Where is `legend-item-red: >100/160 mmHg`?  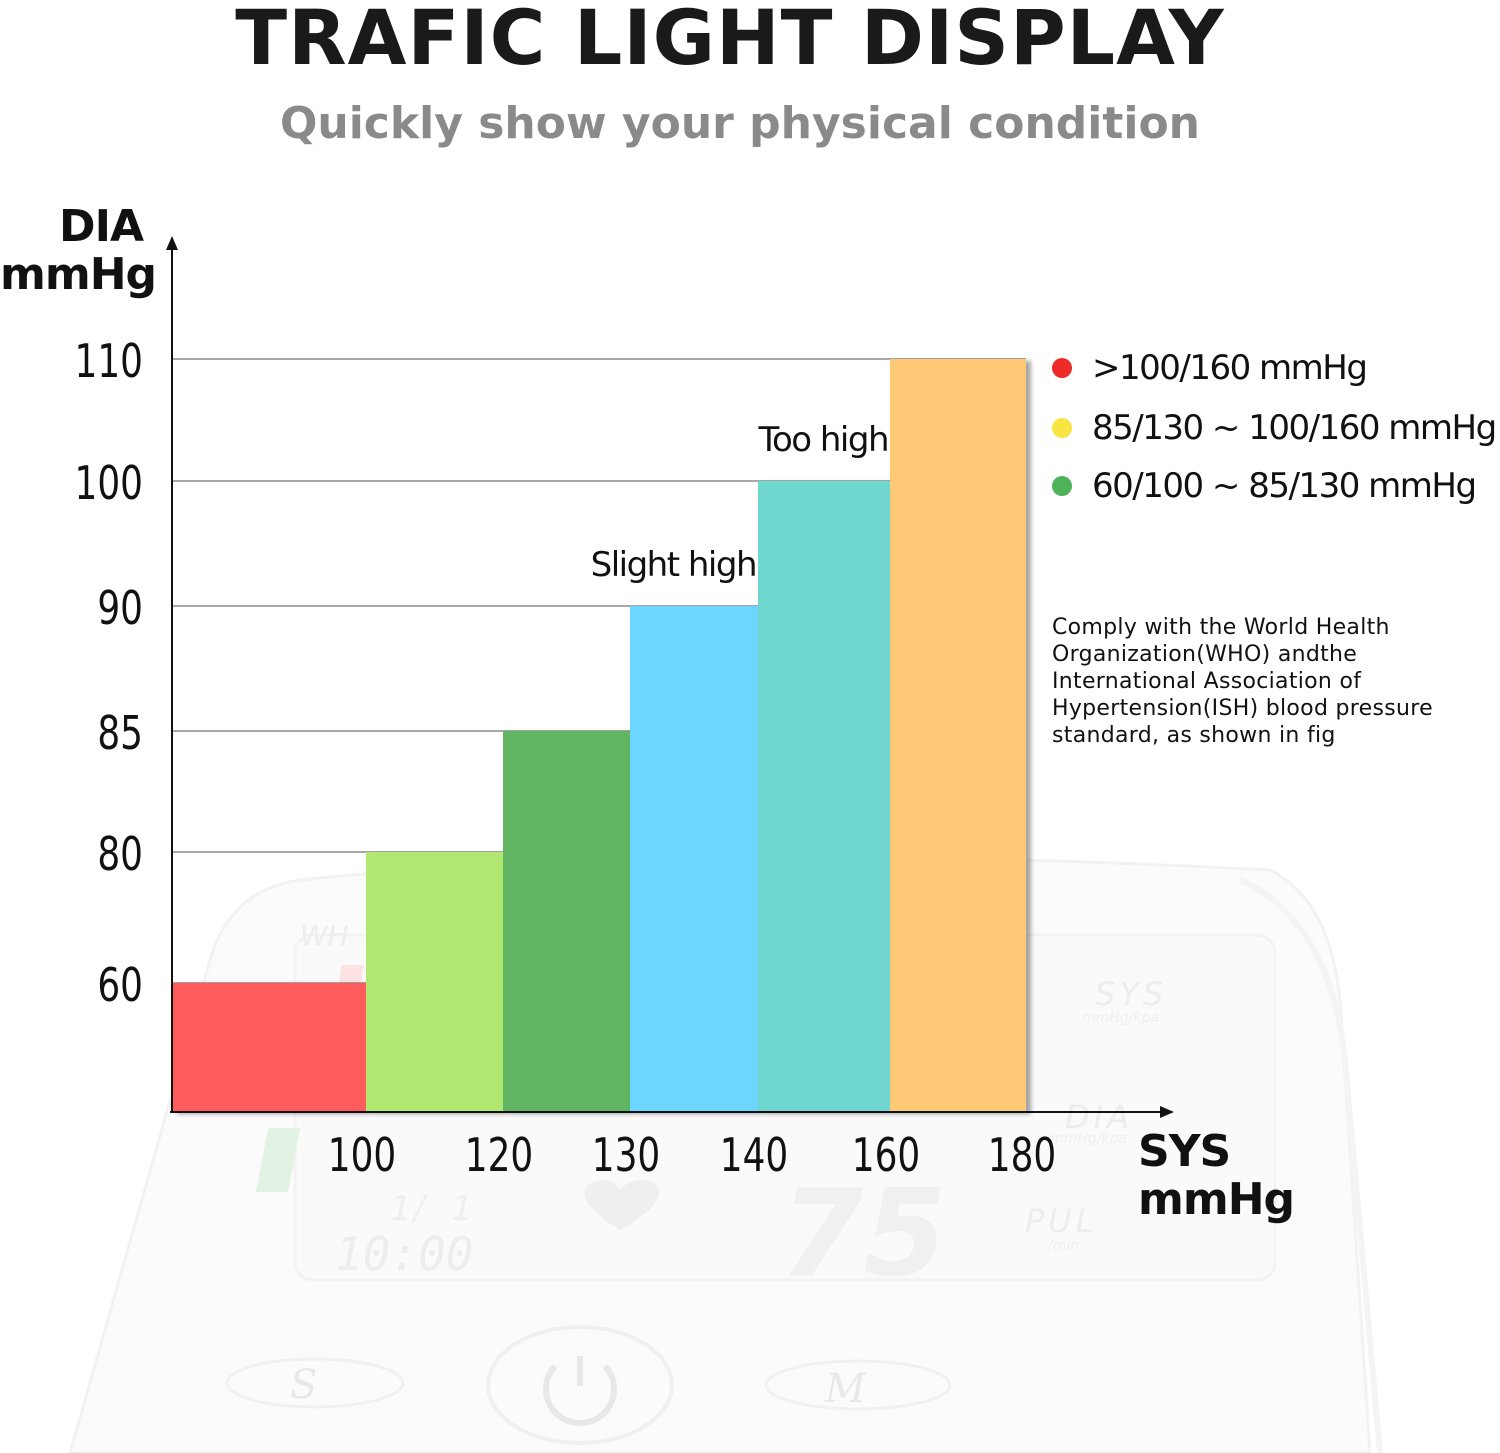
legend-item-red: >100/160 mmHg is located at coordinates (1210, 368).